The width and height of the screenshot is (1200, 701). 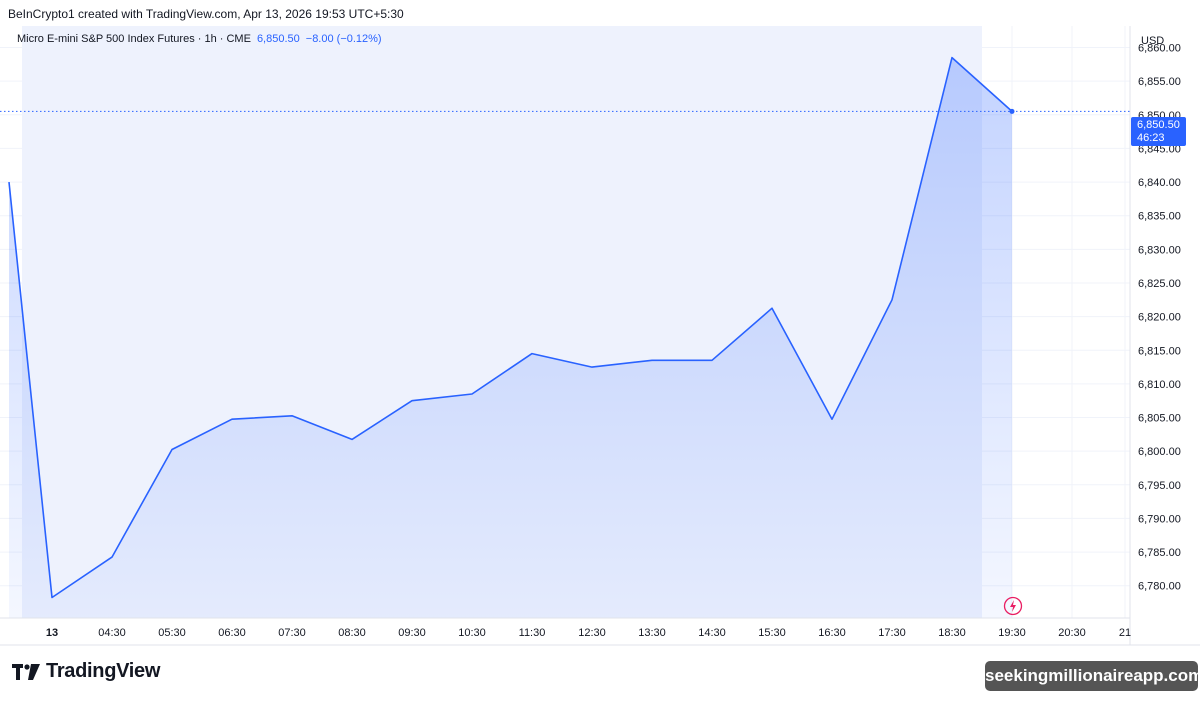 I want to click on y-tick-label: 6,790.00, so click(x=1159, y=519).